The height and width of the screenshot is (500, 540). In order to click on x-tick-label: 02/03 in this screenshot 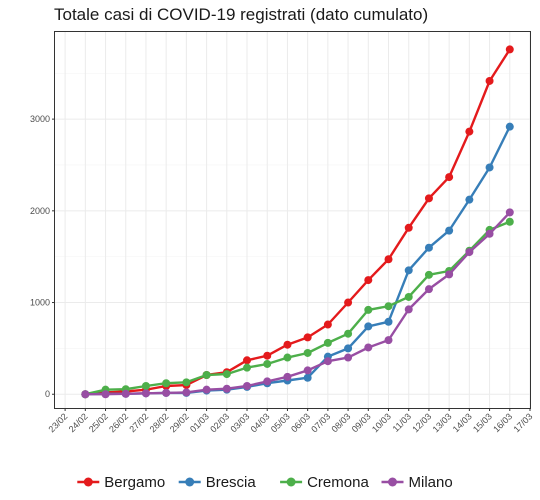, I will do `click(219, 422)`.